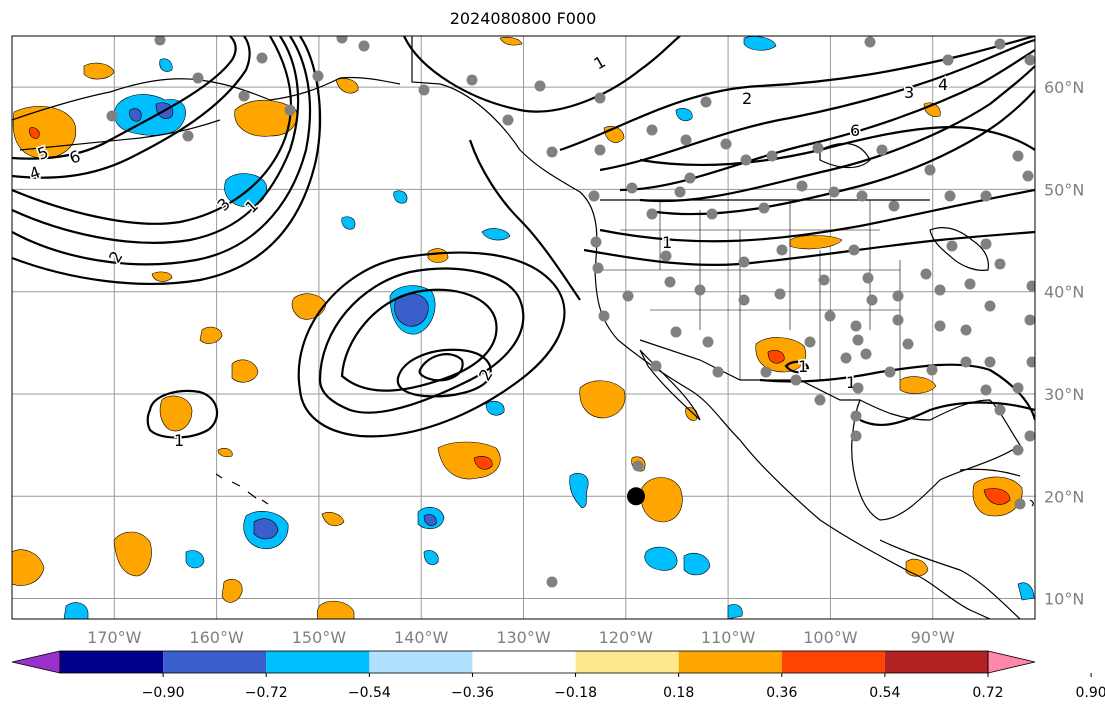 Image resolution: width=1105 pixels, height=712 pixels. What do you see at coordinates (421, 637) in the screenshot?
I see `longitude-label: 140°W` at bounding box center [421, 637].